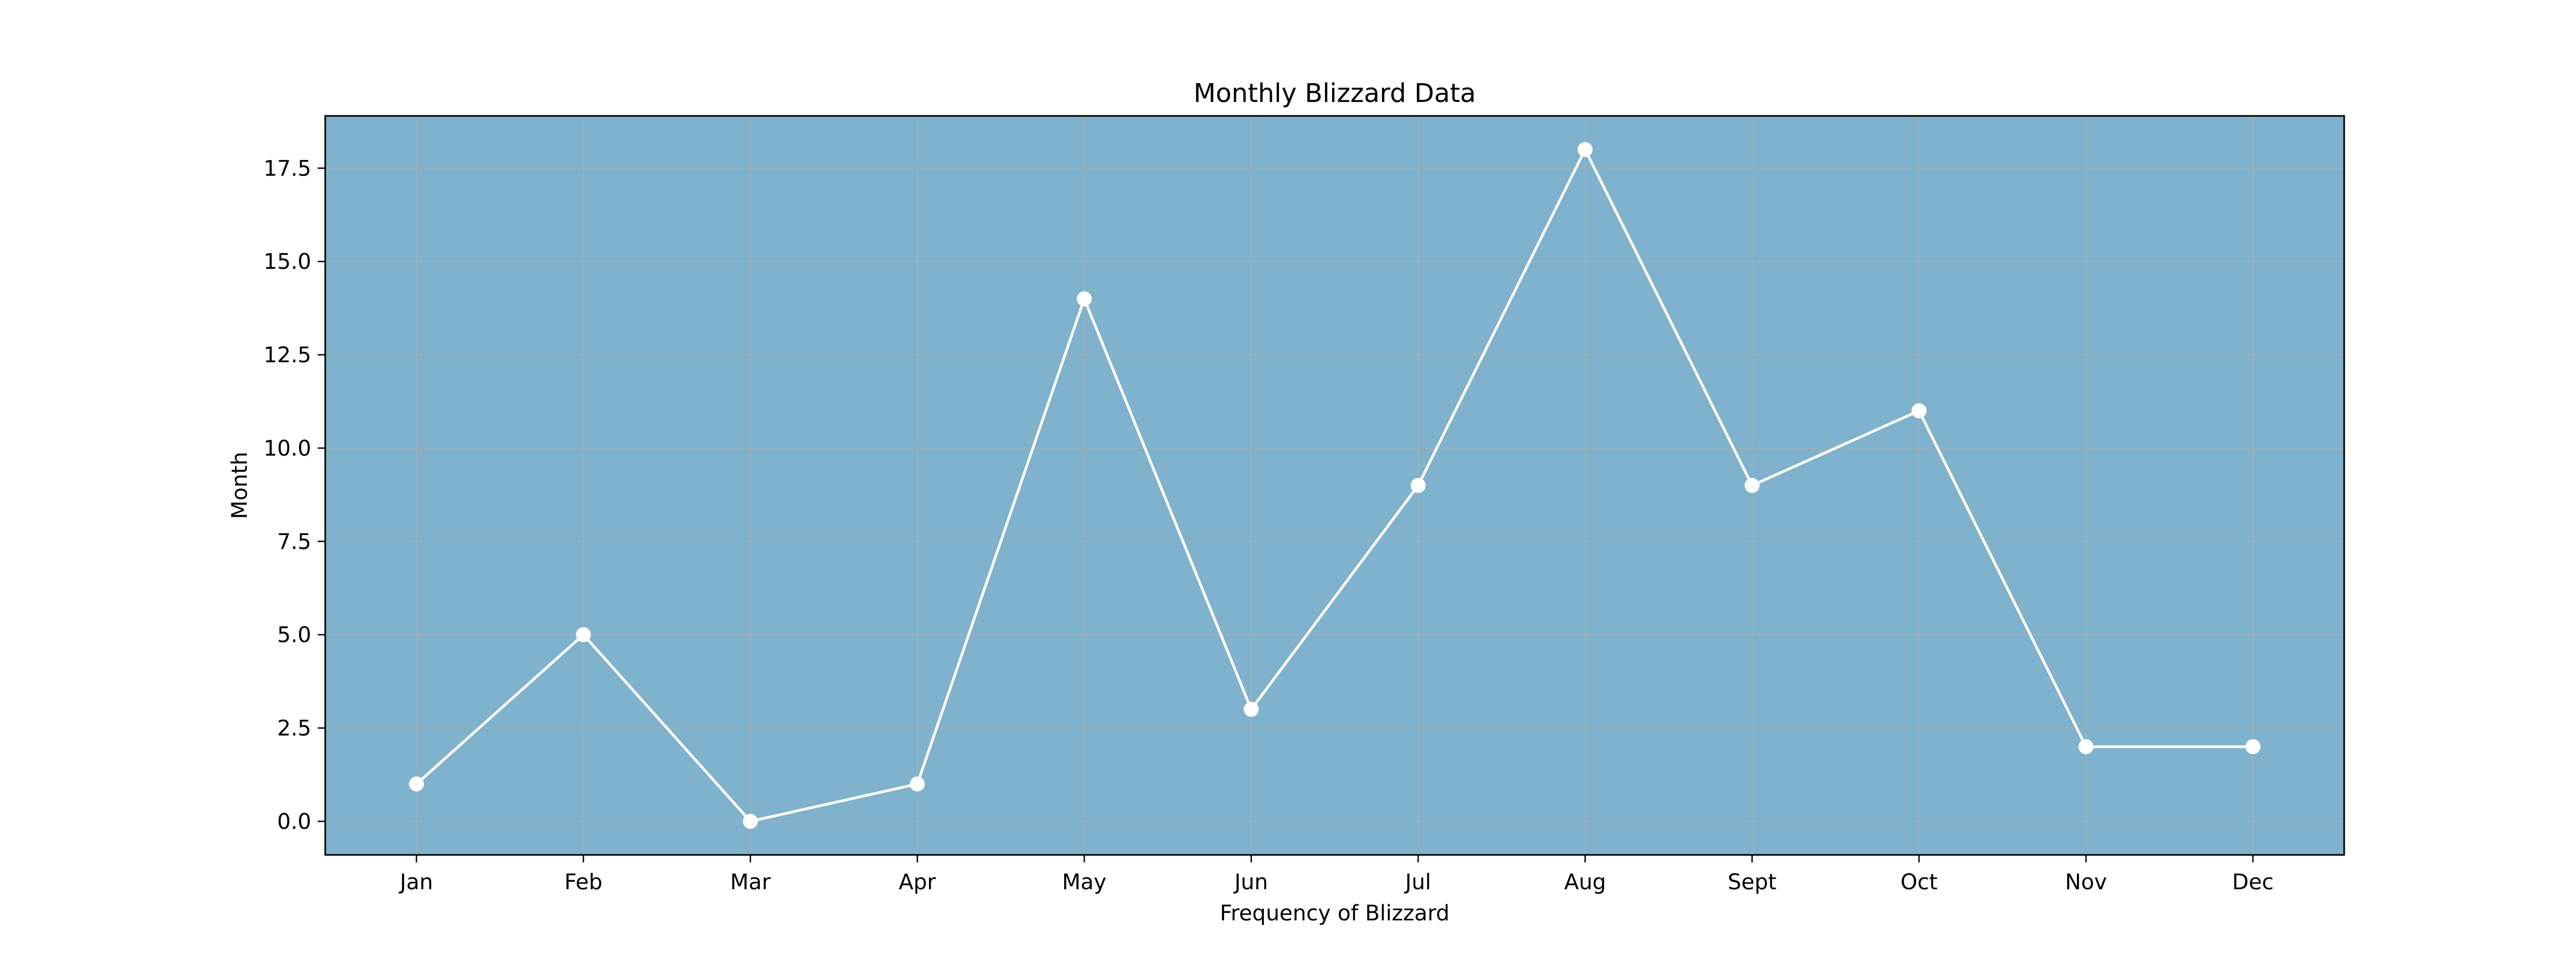 The width and height of the screenshot is (2576, 966). I want to click on y-tick-label: 7.5, so click(294, 542).